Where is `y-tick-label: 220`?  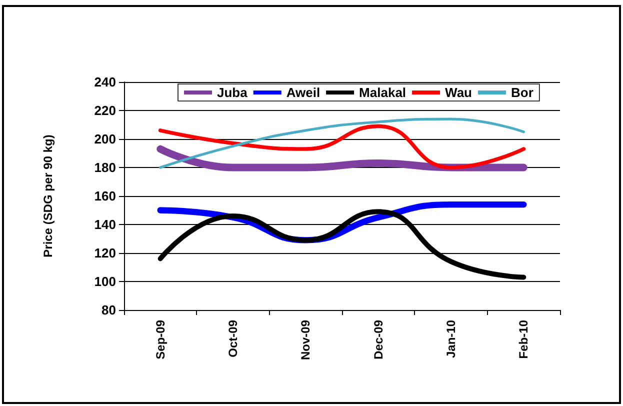
y-tick-label: 220 is located at coordinates (105, 110).